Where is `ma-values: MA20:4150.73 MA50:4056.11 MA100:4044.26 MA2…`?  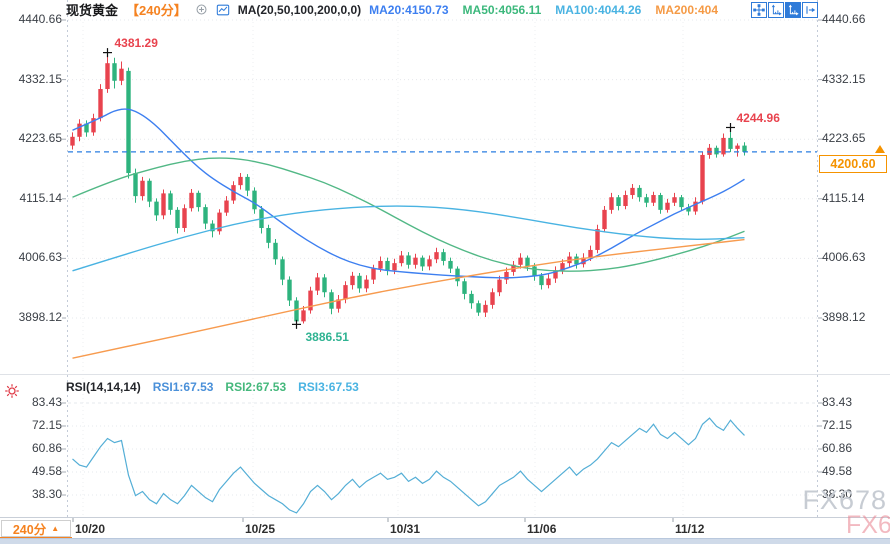
ma-values: MA20:4150.73 MA50:4056.11 MA100:4044.26 MA2… is located at coordinates (543, 10).